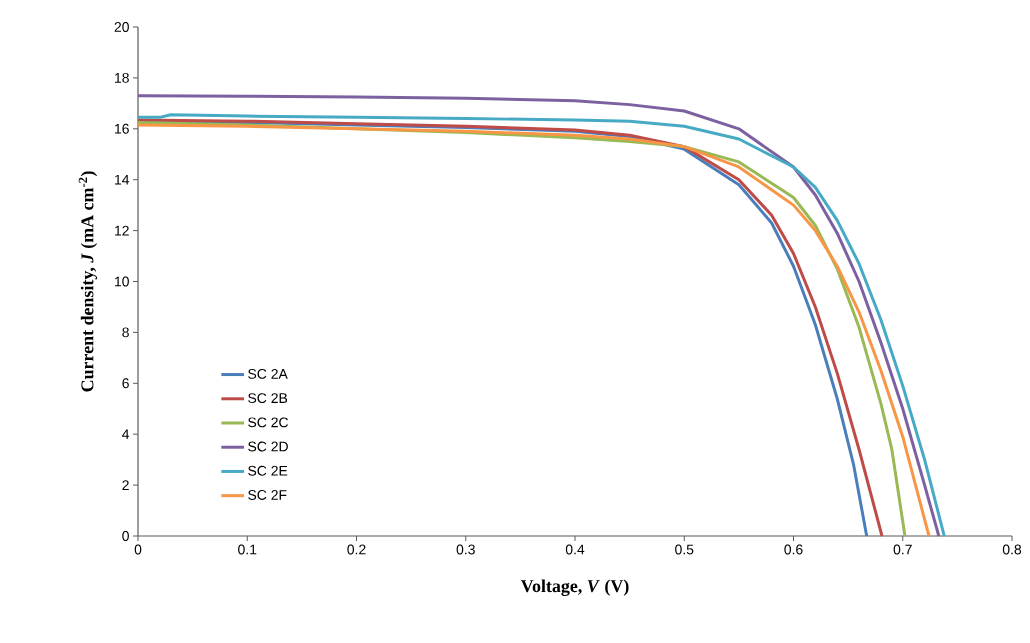 The image size is (1030, 643). What do you see at coordinates (793, 549) in the screenshot?
I see `x-tick-label: 0.6` at bounding box center [793, 549].